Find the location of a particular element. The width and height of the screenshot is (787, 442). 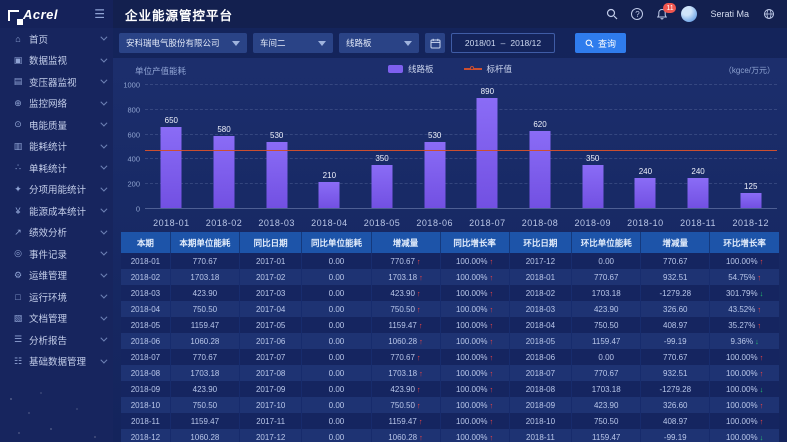

sidebar-item-home: ⌂ 首页 is located at coordinates (56, 39).